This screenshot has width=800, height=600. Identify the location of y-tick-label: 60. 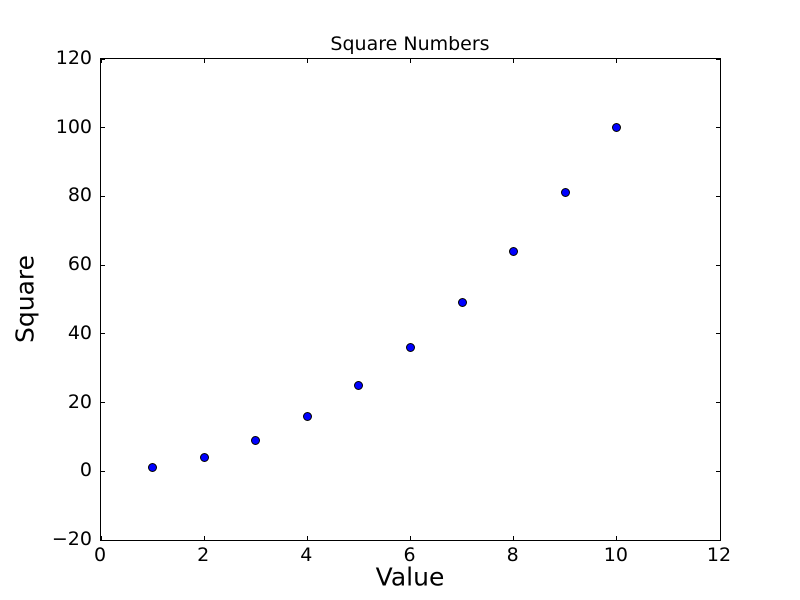
(79, 264).